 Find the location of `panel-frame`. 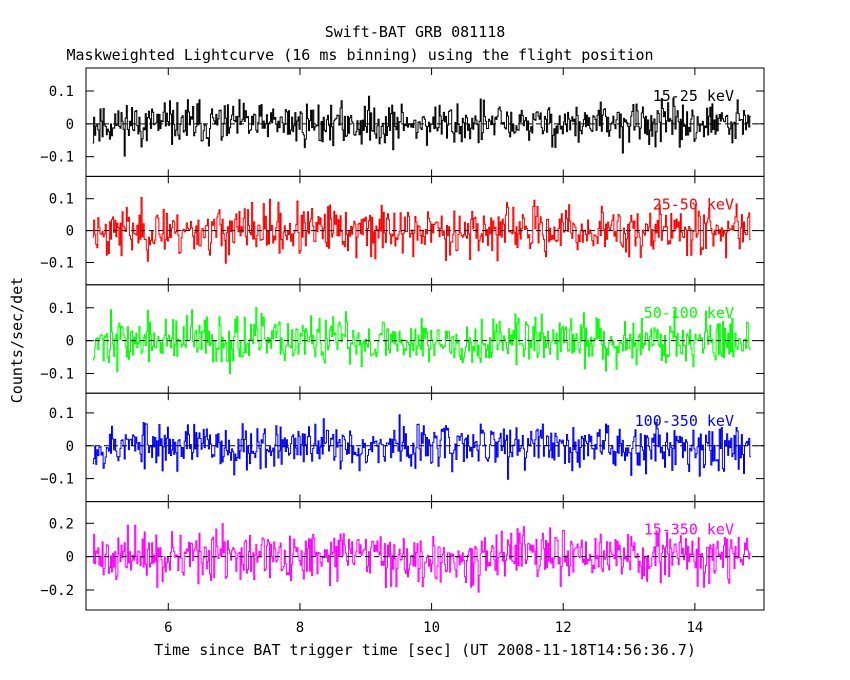

panel-frame is located at coordinates (425, 556).